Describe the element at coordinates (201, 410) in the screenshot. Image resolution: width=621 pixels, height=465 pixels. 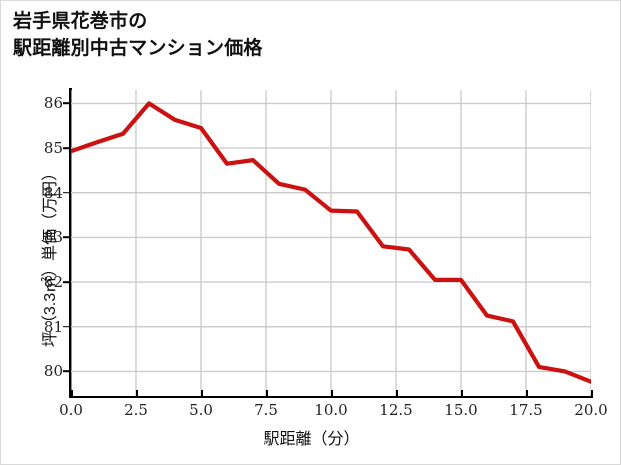
I see `x-axis-tick-label: 5.0` at that location.